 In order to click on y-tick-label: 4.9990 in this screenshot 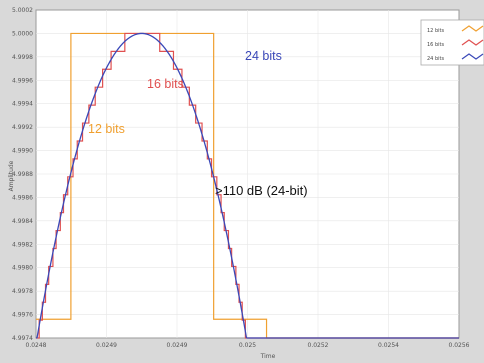, I will do `click(22, 151)`.